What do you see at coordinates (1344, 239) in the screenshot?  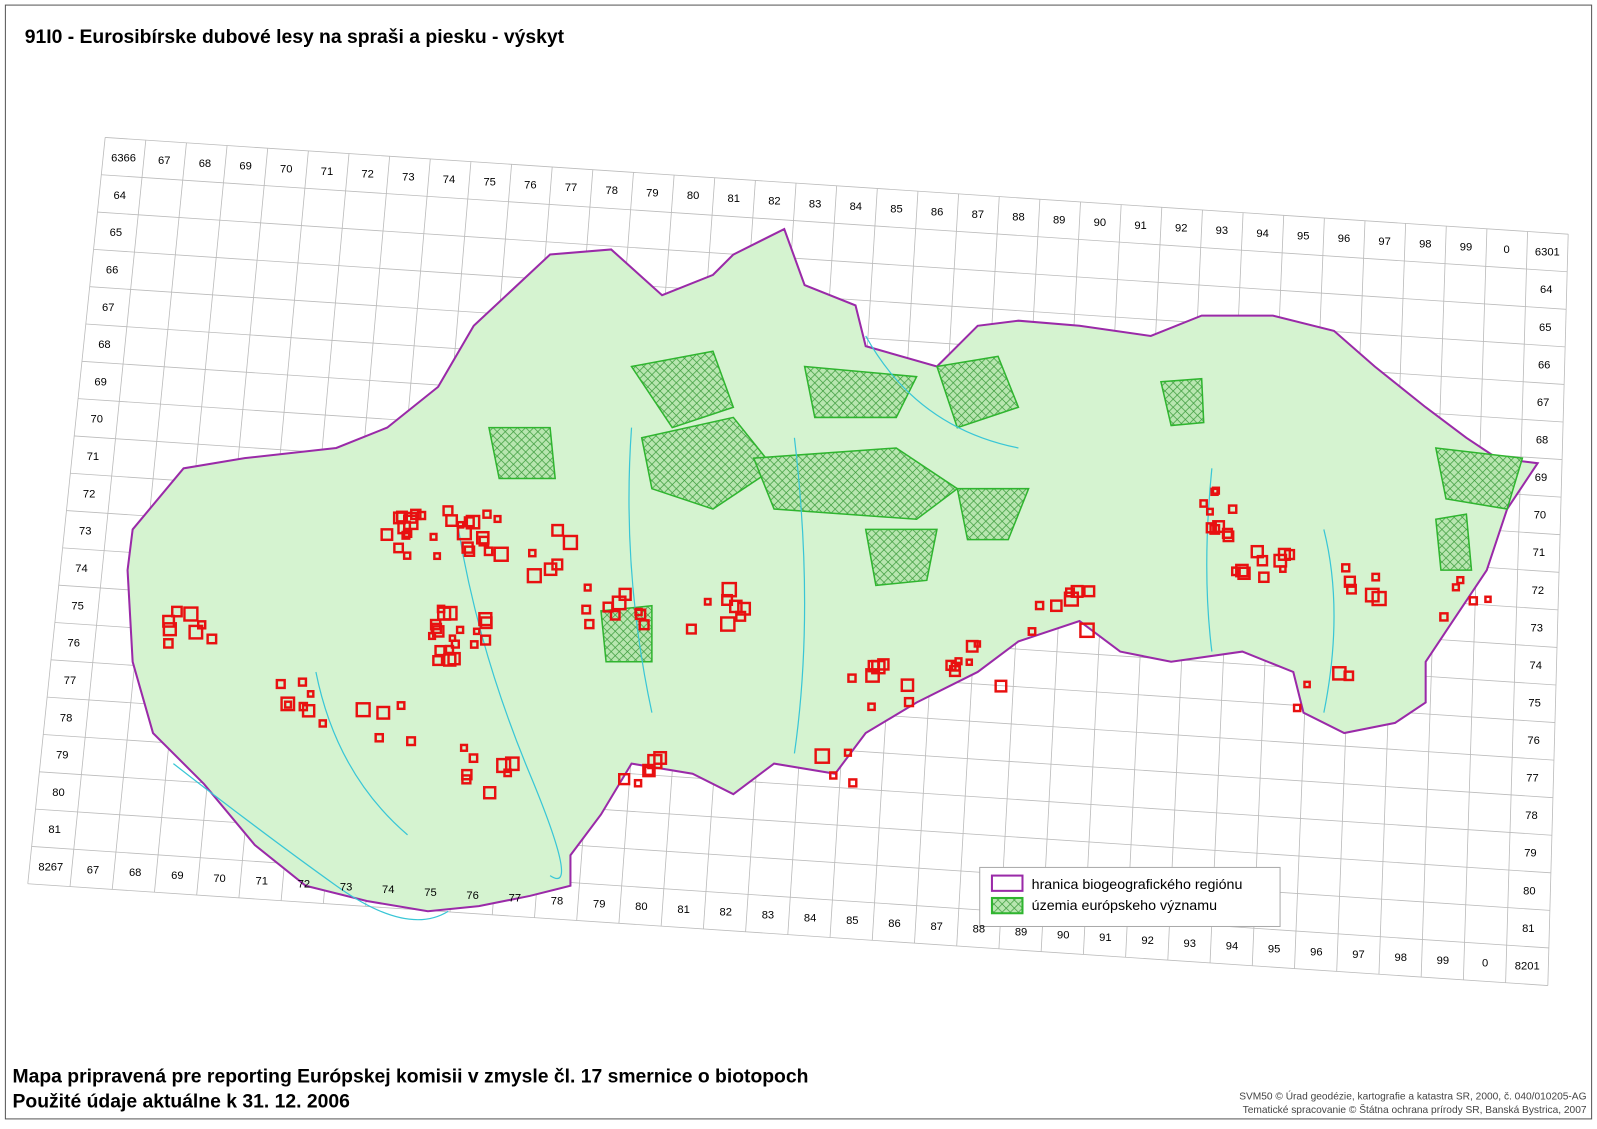 I see `grid-label: 96` at bounding box center [1344, 239].